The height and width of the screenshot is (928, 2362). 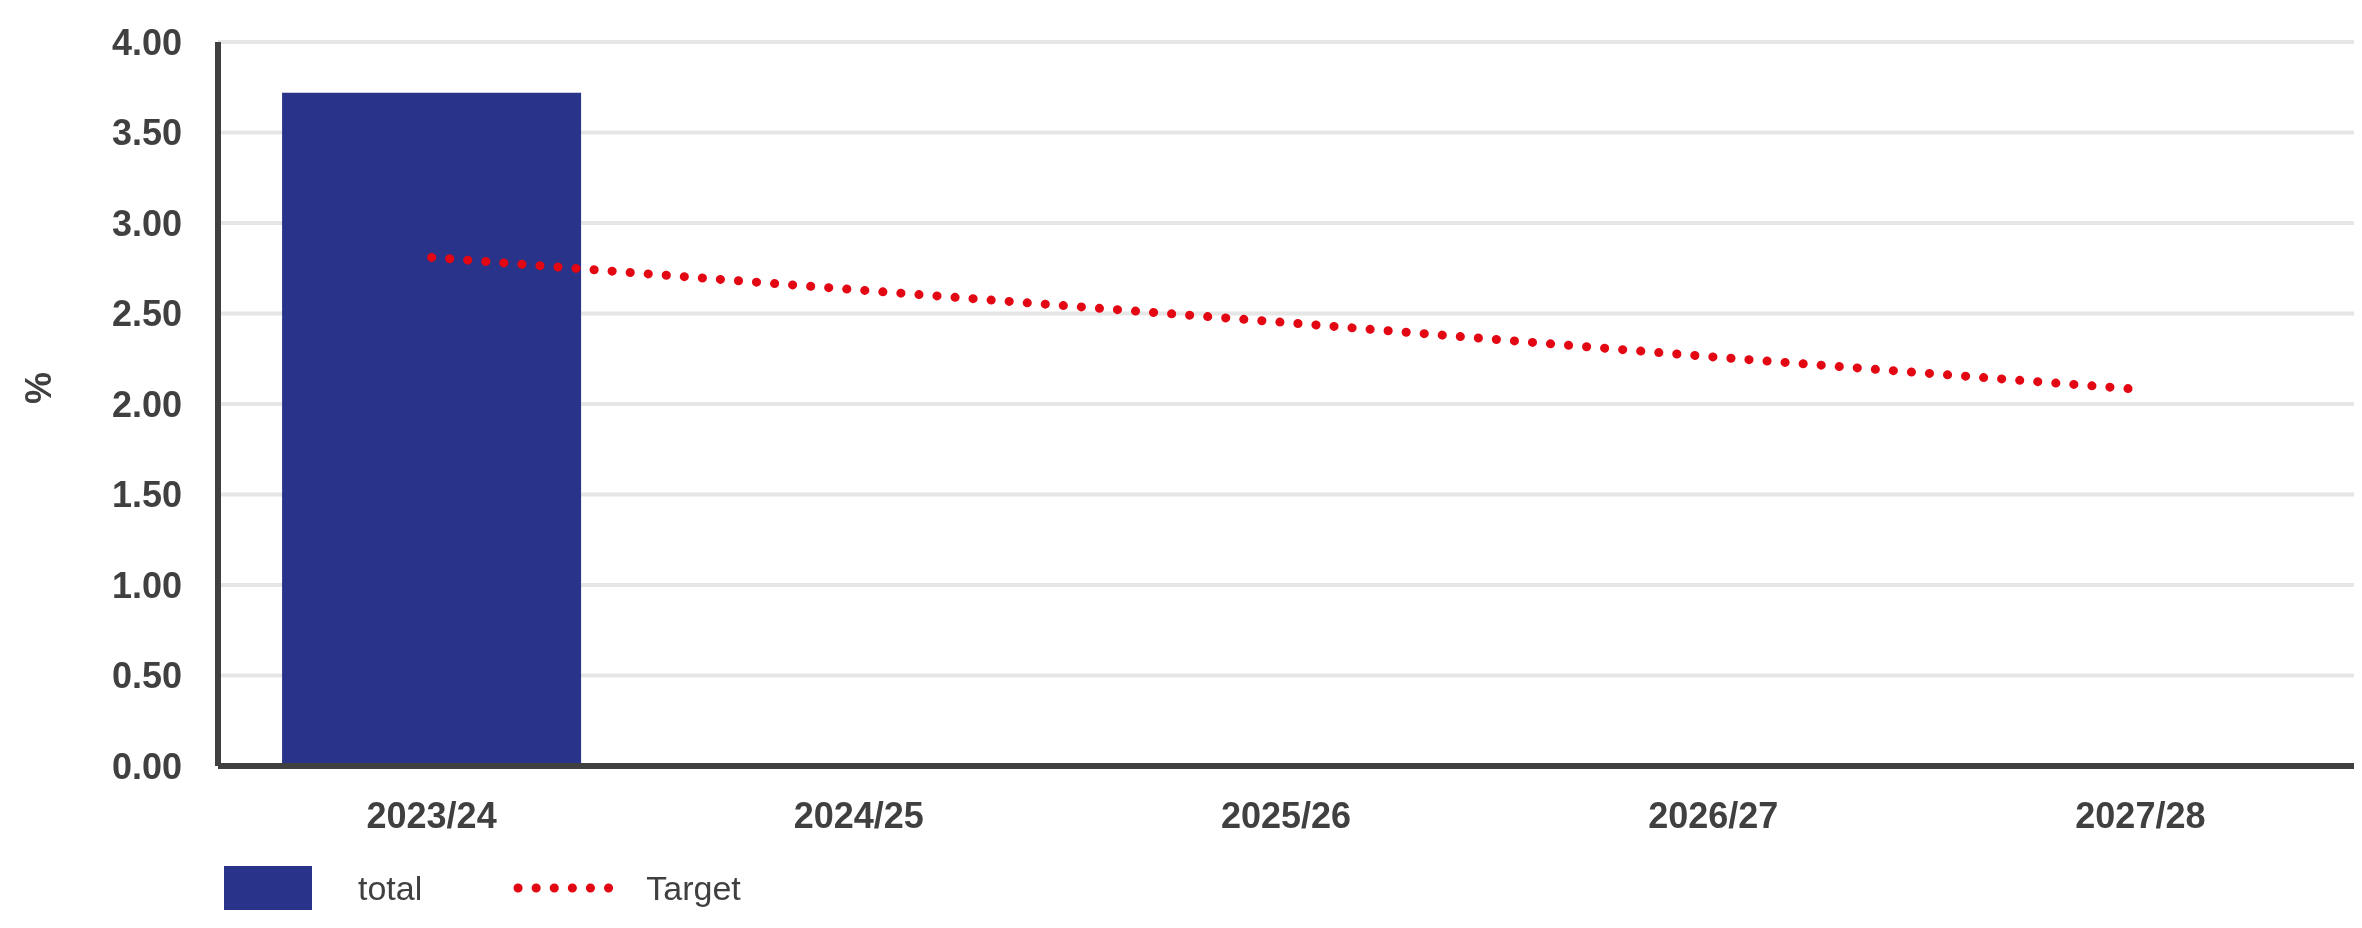 What do you see at coordinates (1286, 815) in the screenshot?
I see `x-tick-label: 2025/26` at bounding box center [1286, 815].